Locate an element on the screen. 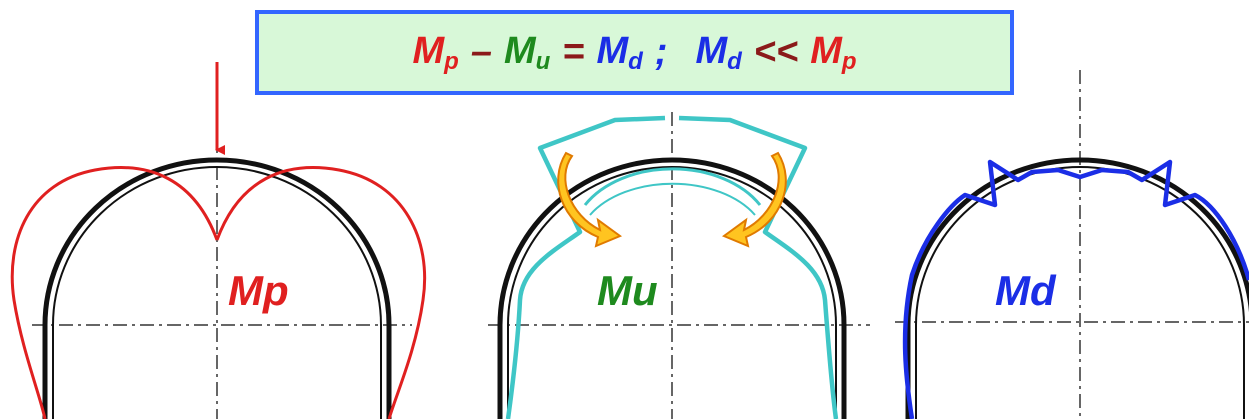 This screenshot has width=1249, height=419. rotation-arrow-left-icon is located at coordinates (590, 199).